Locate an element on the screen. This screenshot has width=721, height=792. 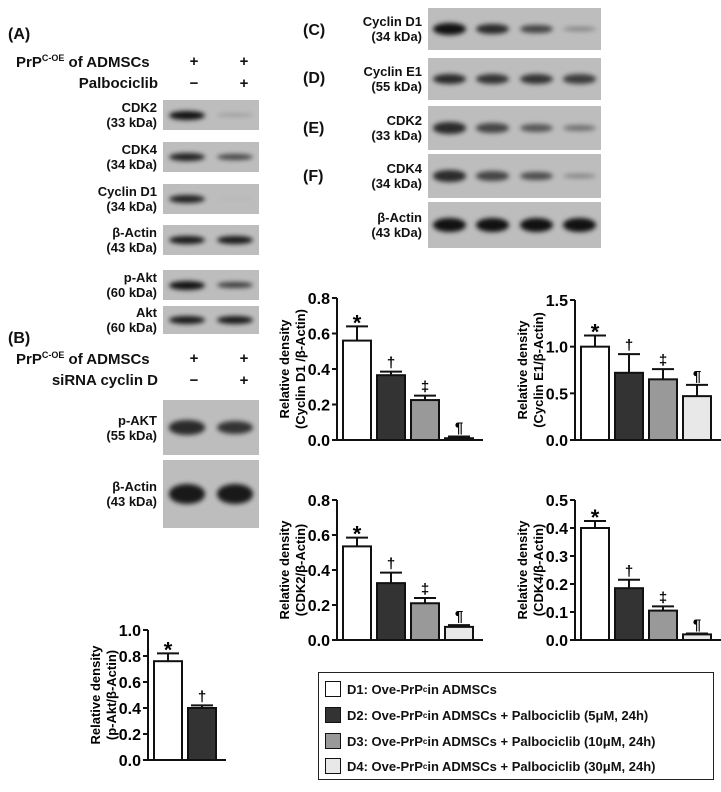
panel-label: (E) is located at coordinates (314, 128).